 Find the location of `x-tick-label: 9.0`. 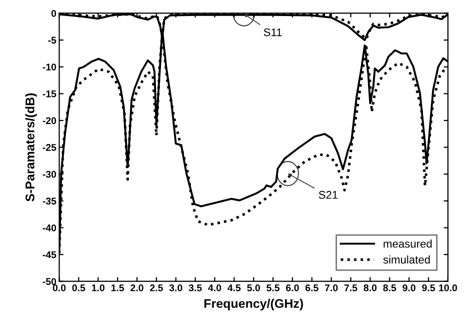

x-tick-label: 9.0 is located at coordinates (409, 288).